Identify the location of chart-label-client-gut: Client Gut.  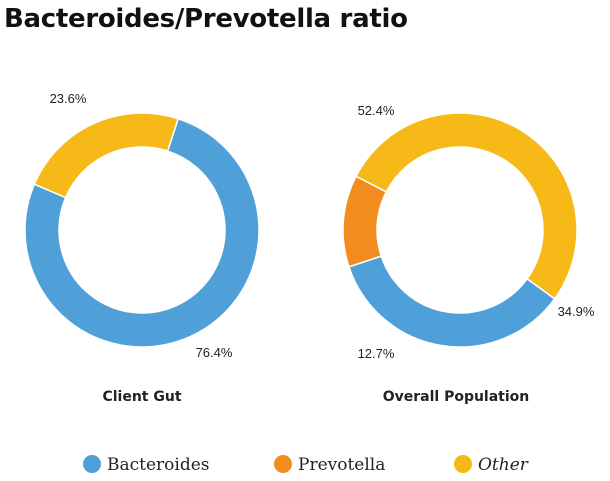
(141, 397).